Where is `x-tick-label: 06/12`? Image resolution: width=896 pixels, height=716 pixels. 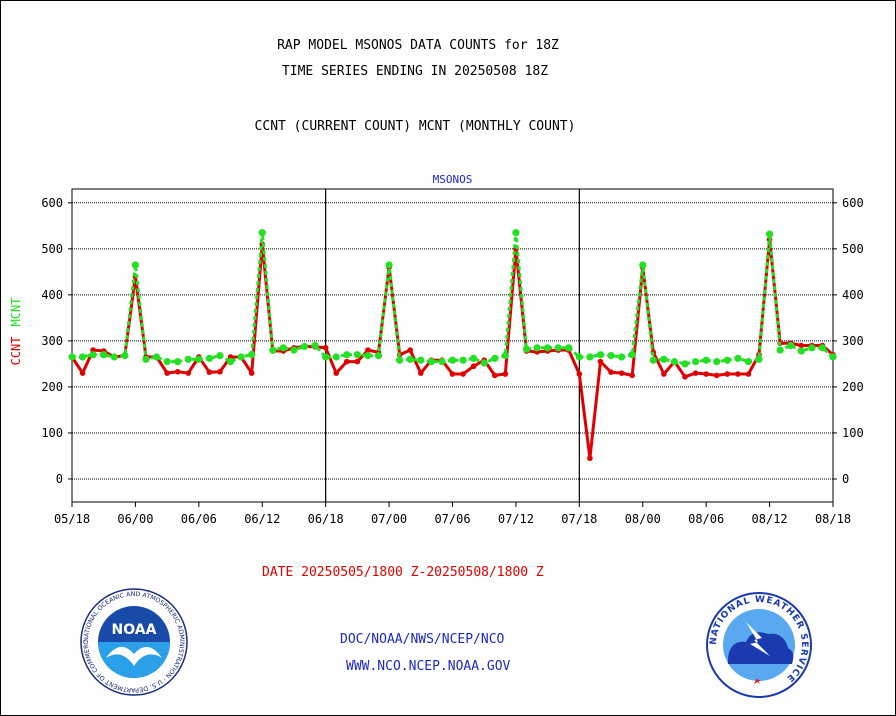 x-tick-label: 06/12 is located at coordinates (262, 519).